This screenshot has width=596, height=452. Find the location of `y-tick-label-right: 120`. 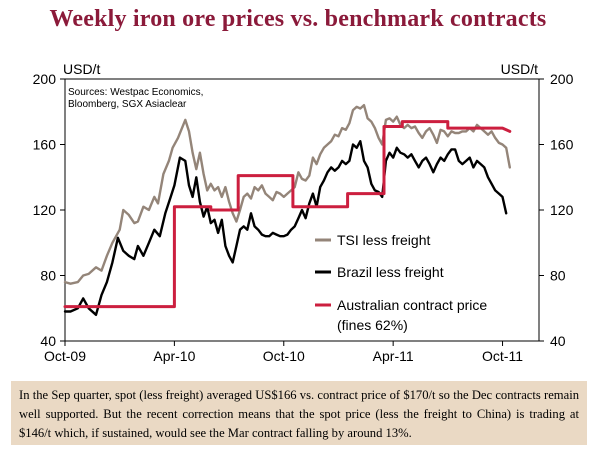

y-tick-label-right: 120 is located at coordinates (562, 210).